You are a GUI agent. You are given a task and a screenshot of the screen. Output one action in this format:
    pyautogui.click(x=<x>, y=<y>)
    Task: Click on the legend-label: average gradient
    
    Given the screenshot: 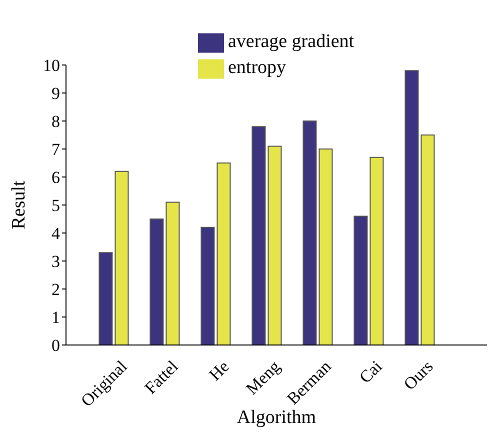 What is the action you would take?
    pyautogui.click(x=291, y=41)
    